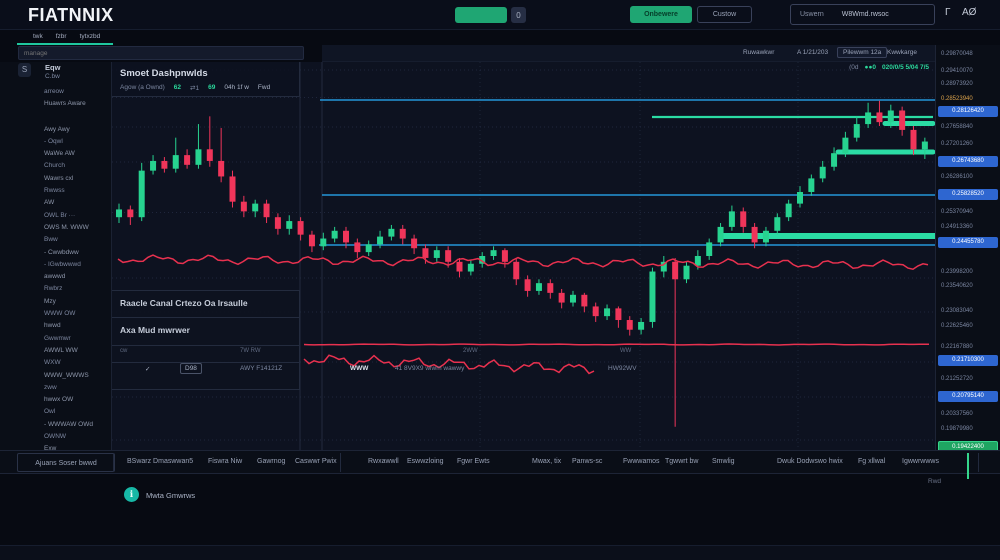 This screenshot has height=560, width=1000. I want to click on sidebar-item: arreow, so click(54, 91).